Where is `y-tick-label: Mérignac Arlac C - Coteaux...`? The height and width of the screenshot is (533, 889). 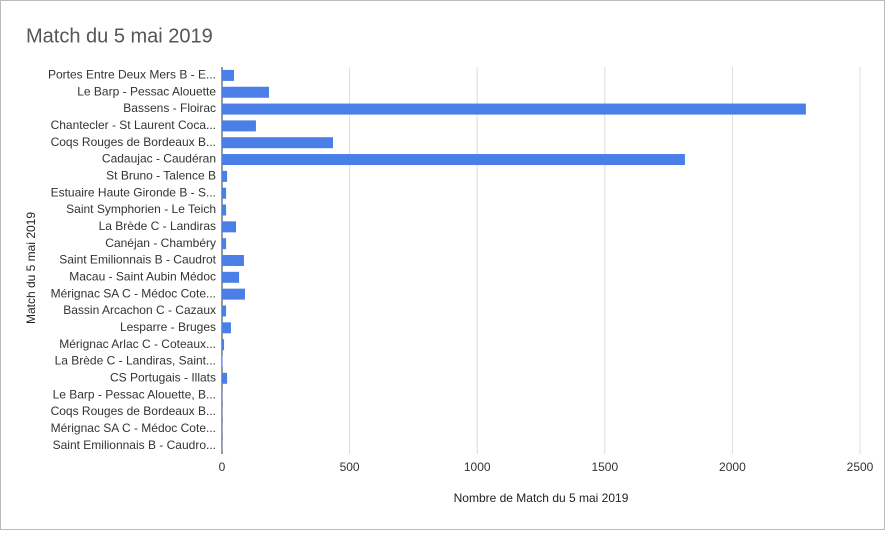 y-tick-label: Mérignac Arlac C - Coteaux... is located at coordinates (137, 344).